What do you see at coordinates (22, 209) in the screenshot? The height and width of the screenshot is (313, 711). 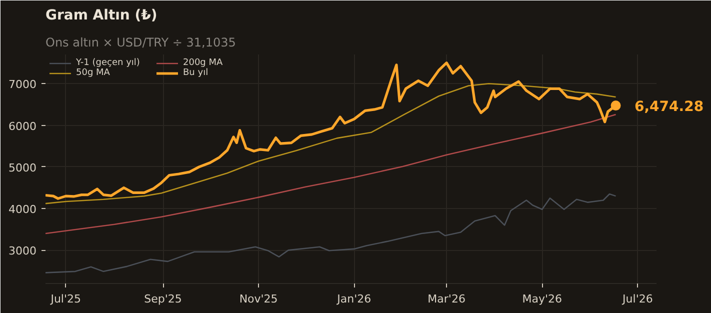 I see `y-tick-label: 4000` at bounding box center [22, 209].